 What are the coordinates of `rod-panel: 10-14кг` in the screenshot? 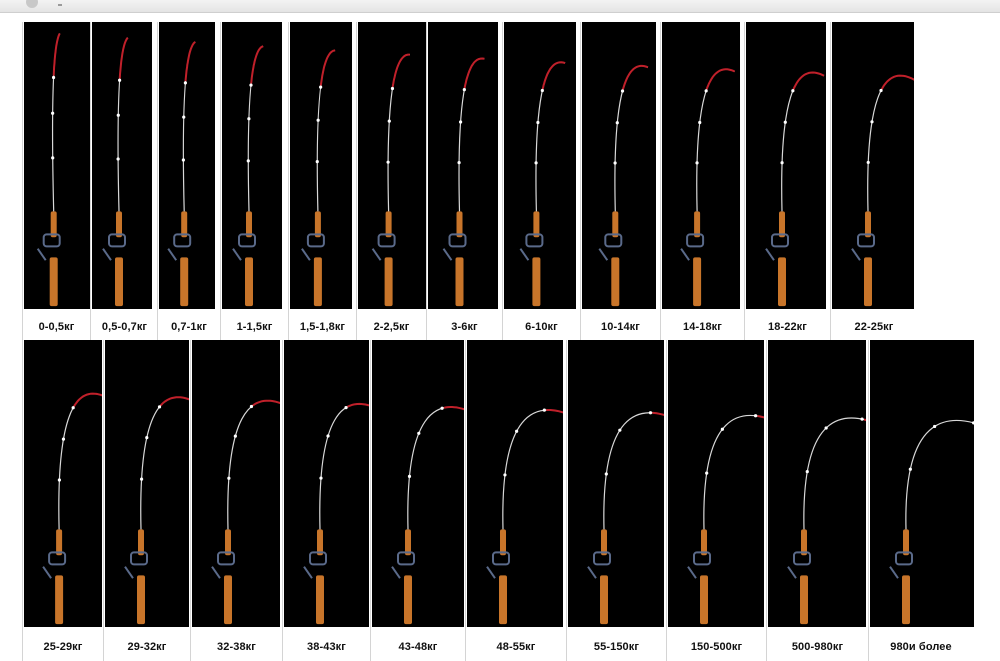 It's located at (620, 181).